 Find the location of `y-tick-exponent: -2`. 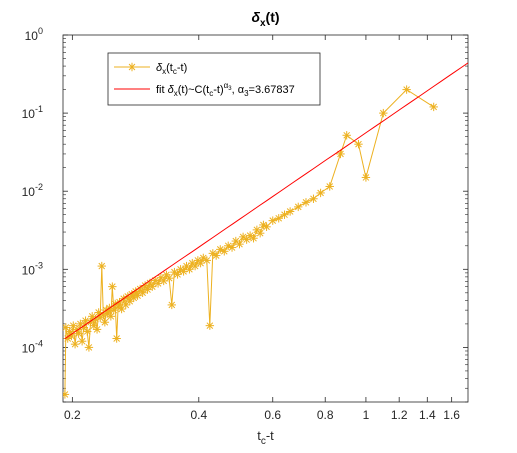

y-tick-exponent: -2 is located at coordinates (39, 187).